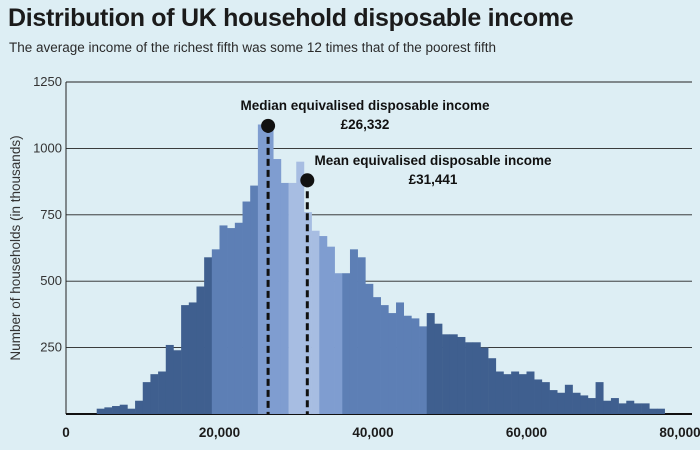 Image resolution: width=700 pixels, height=450 pixels. What do you see at coordinates (66, 432) in the screenshot?
I see `x-tick-label: 0` at bounding box center [66, 432].